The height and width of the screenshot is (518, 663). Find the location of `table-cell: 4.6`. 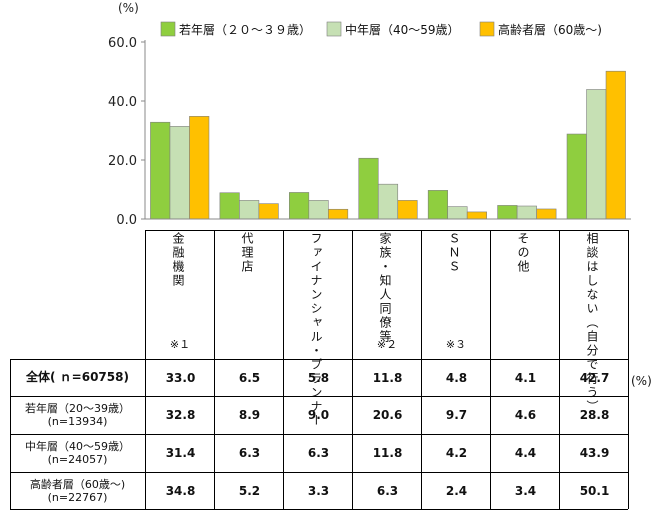

table-cell: 4.6 is located at coordinates (525, 415).